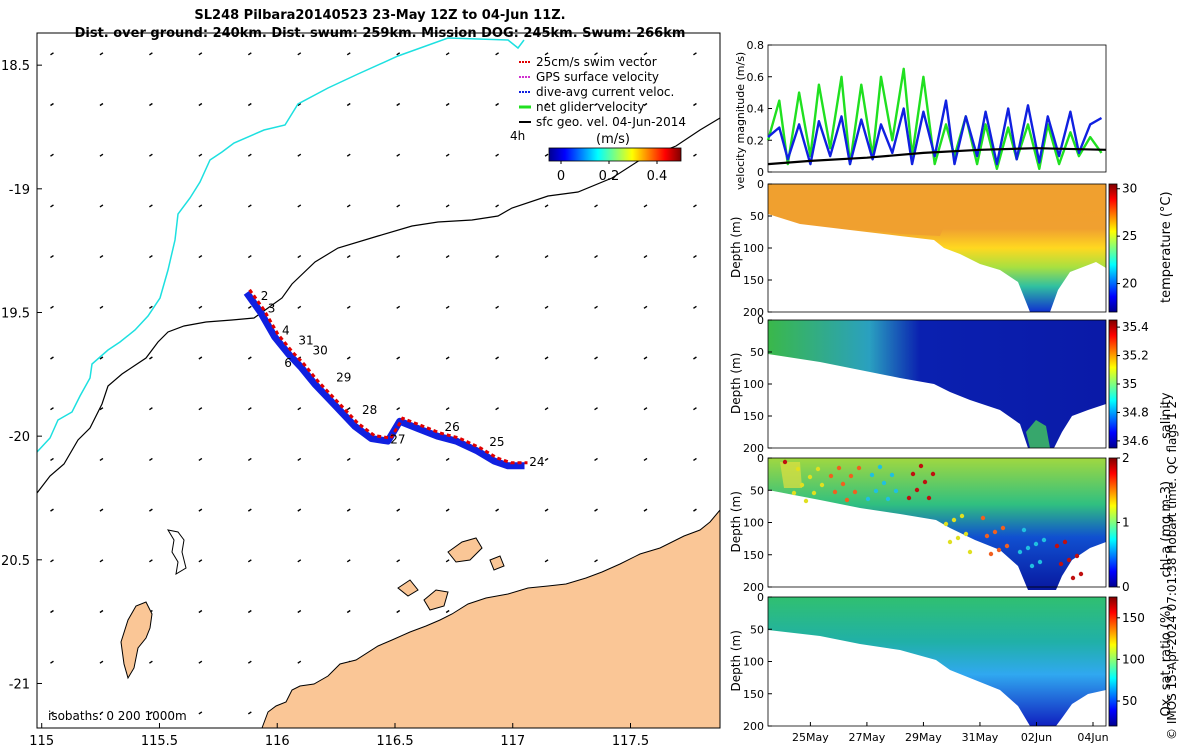 This screenshot has height=750, width=1200. Describe the element at coordinates (397, 440) in the screenshot. I see `track-day-label: 27` at that location.